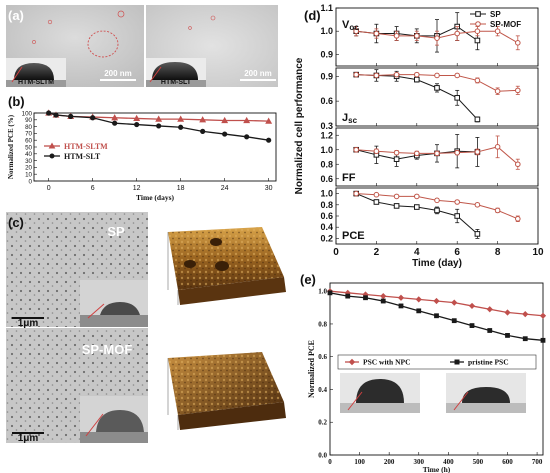 The height and width of the screenshot is (473, 550). I want to click on sem-label-sp-mof: SP-MOF, so click(107, 349).